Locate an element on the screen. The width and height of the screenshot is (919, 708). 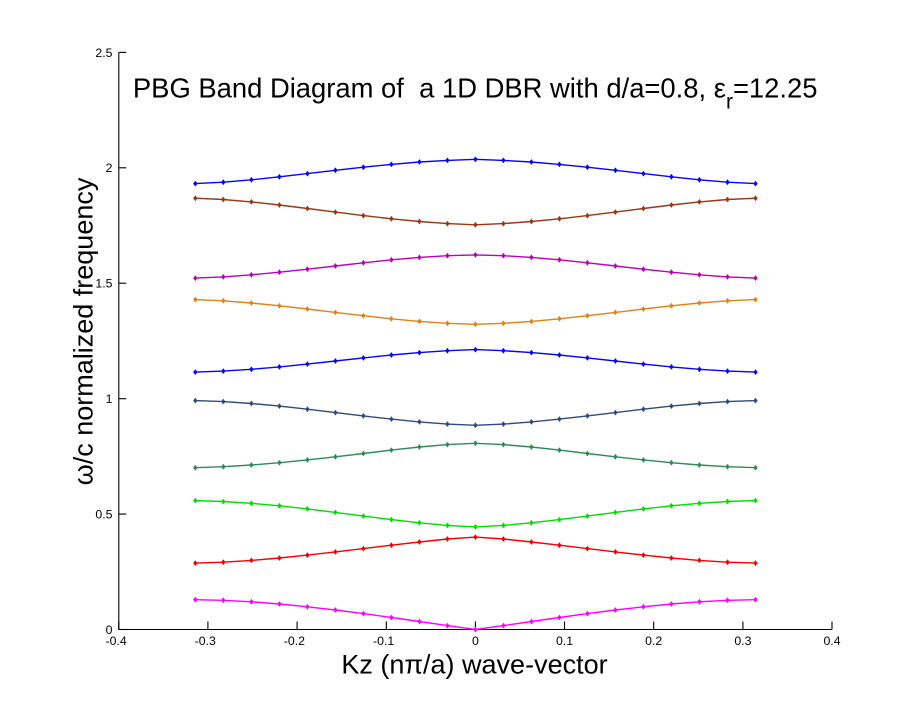
svg-text: 0.3 is located at coordinates (742, 641).